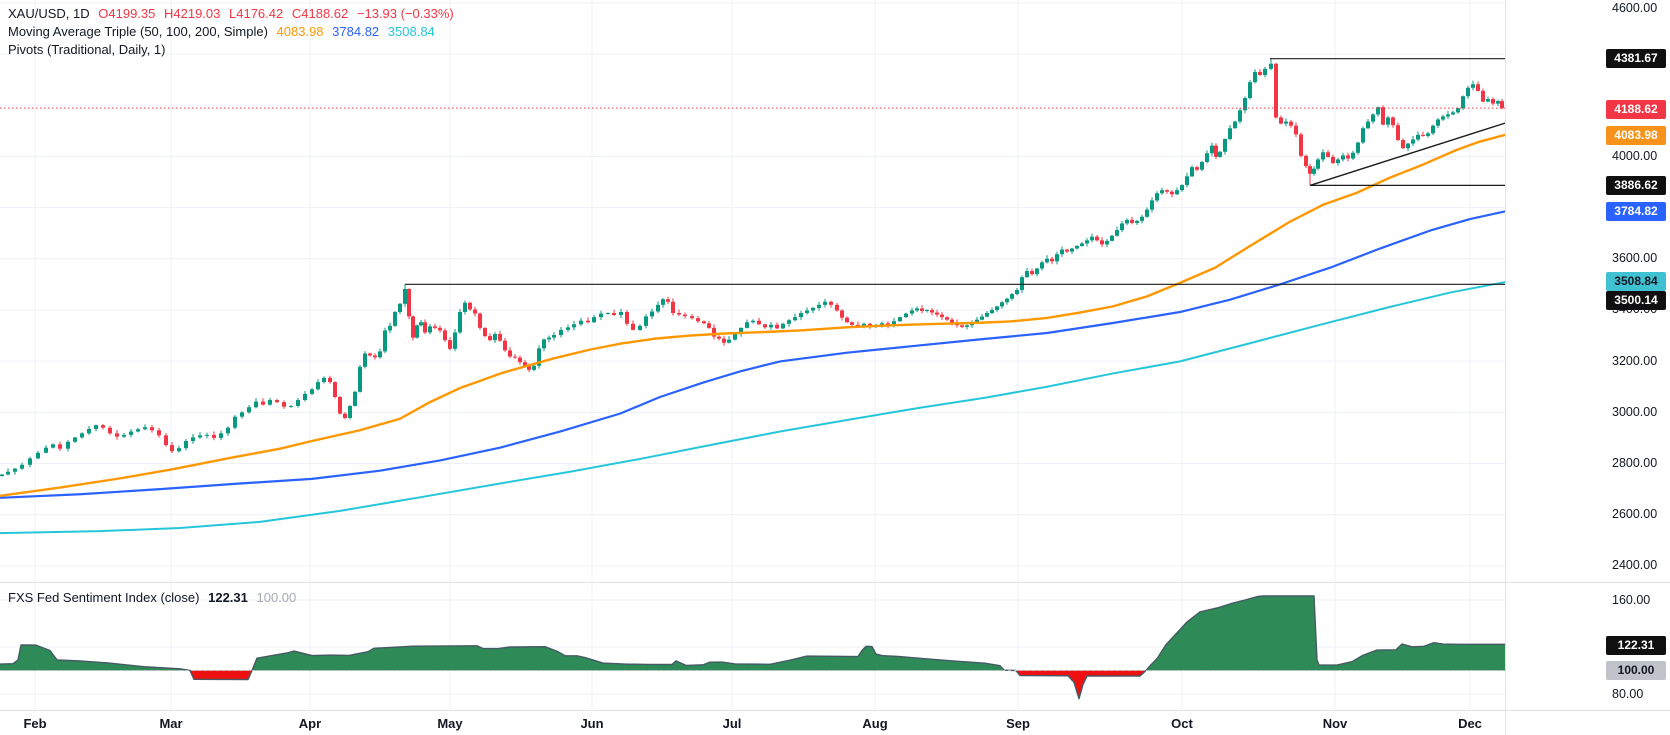  Describe the element at coordinates (310, 723) in the screenshot. I see `month-label-apr: Apr` at that location.